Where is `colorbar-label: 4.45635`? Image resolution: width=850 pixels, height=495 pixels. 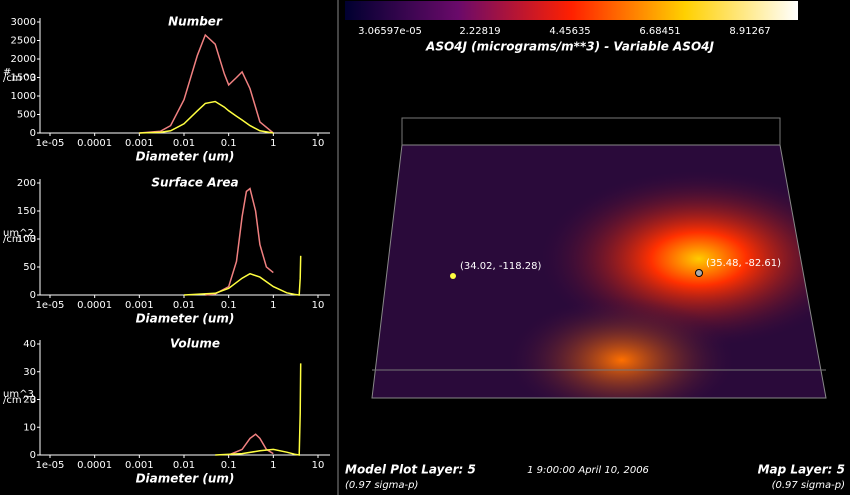
colorbar-label: 4.45635 is located at coordinates (569, 31).